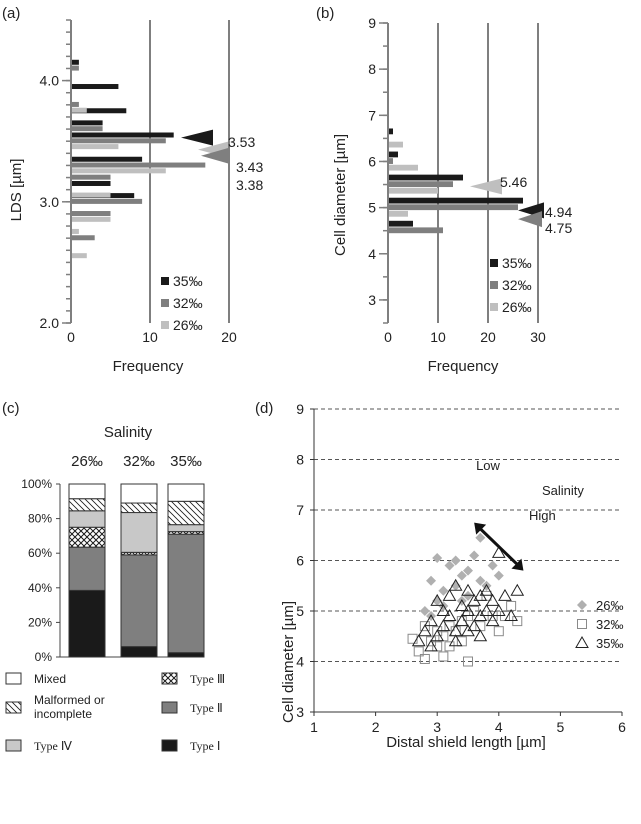 The width and height of the screenshot is (641, 824). Describe the element at coordinates (40, 519) in the screenshot. I see `c-ytick-label: 80%` at that location.